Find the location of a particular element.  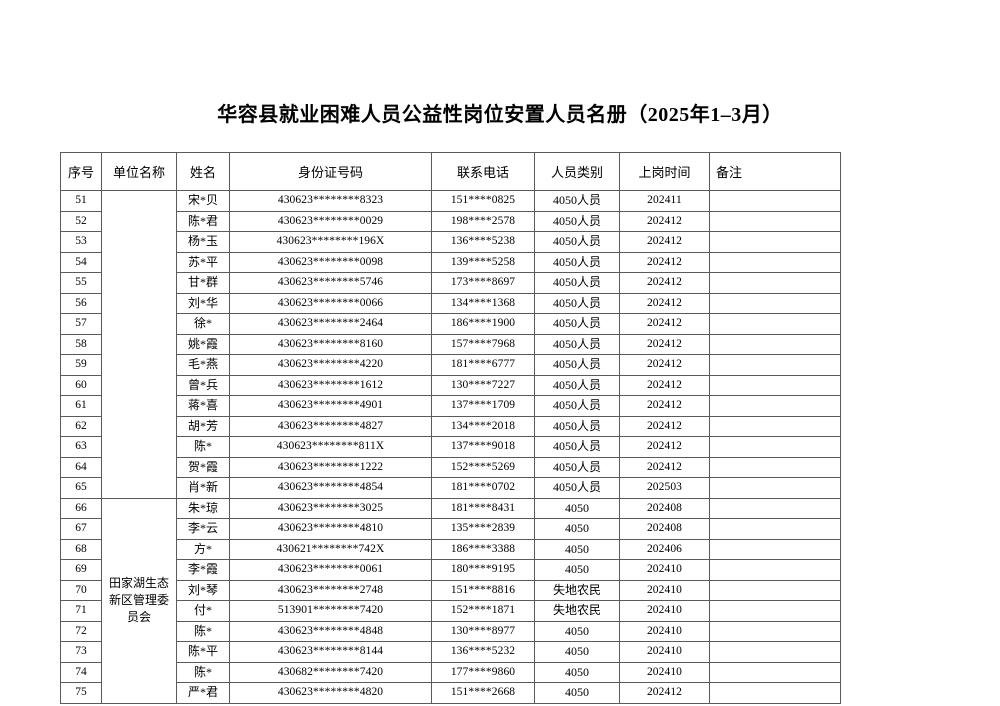

column-header-category: 人员类别 is located at coordinates (577, 171).